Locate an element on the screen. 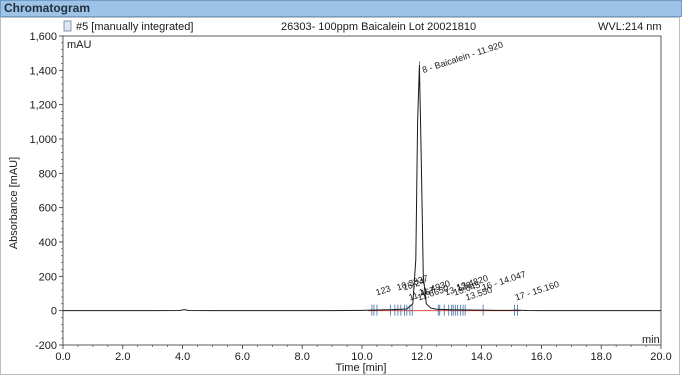 The width and height of the screenshot is (682, 377). y-tick-label: 0 is located at coordinates (54, 312).